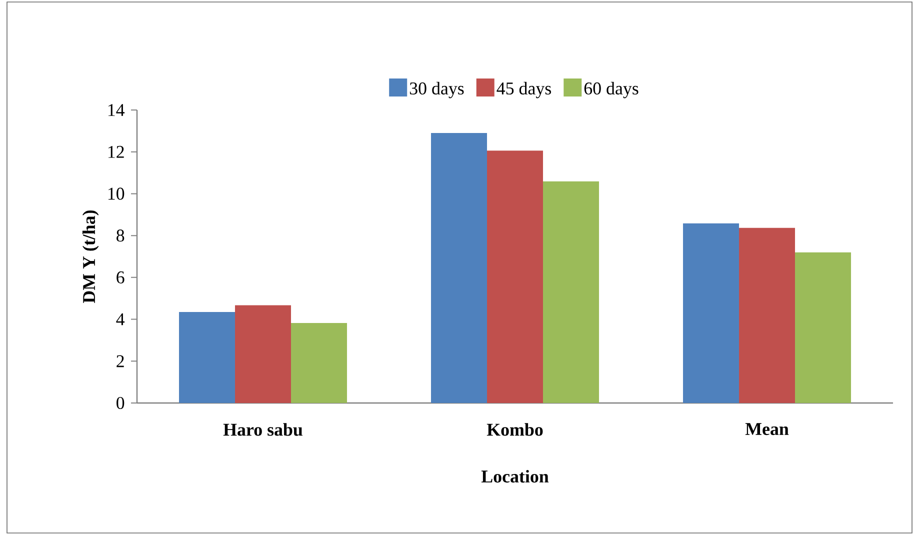 The image size is (915, 535). I want to click on legend-label: 30 days, so click(437, 90).